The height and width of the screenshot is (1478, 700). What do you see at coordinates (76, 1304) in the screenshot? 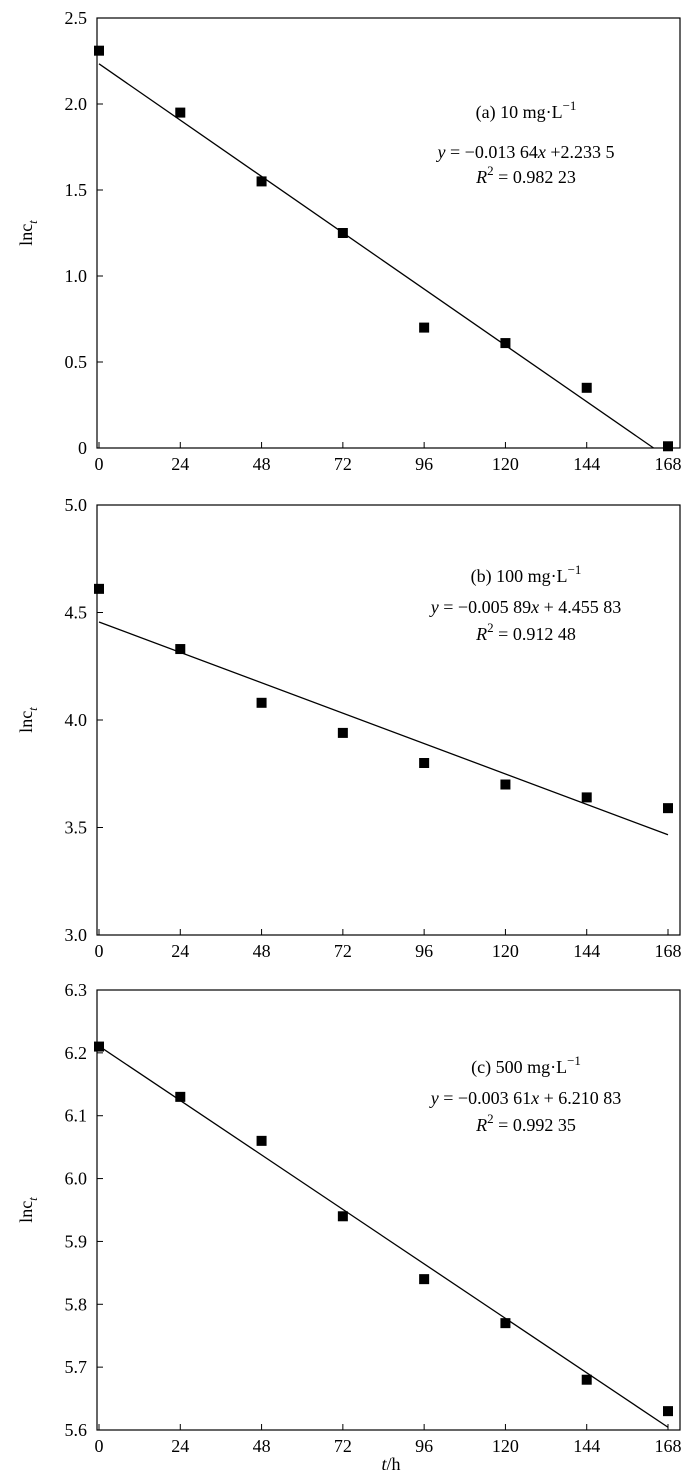
I see `y-tick-label: 5.8` at bounding box center [76, 1304].